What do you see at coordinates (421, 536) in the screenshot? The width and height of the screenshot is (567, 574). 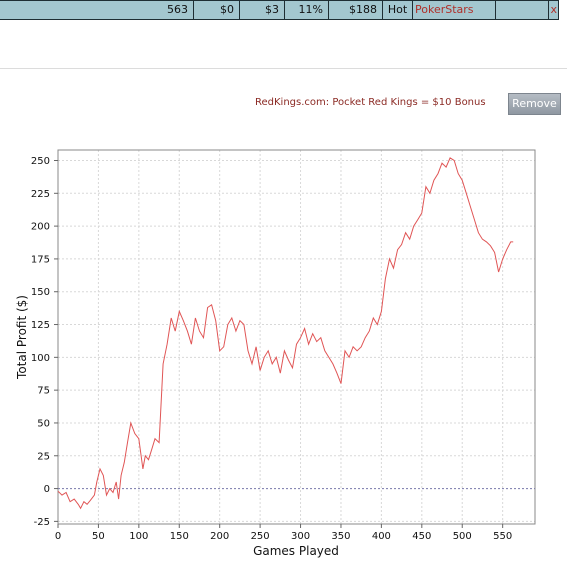 I see `x-tick-label: 450` at bounding box center [421, 536].